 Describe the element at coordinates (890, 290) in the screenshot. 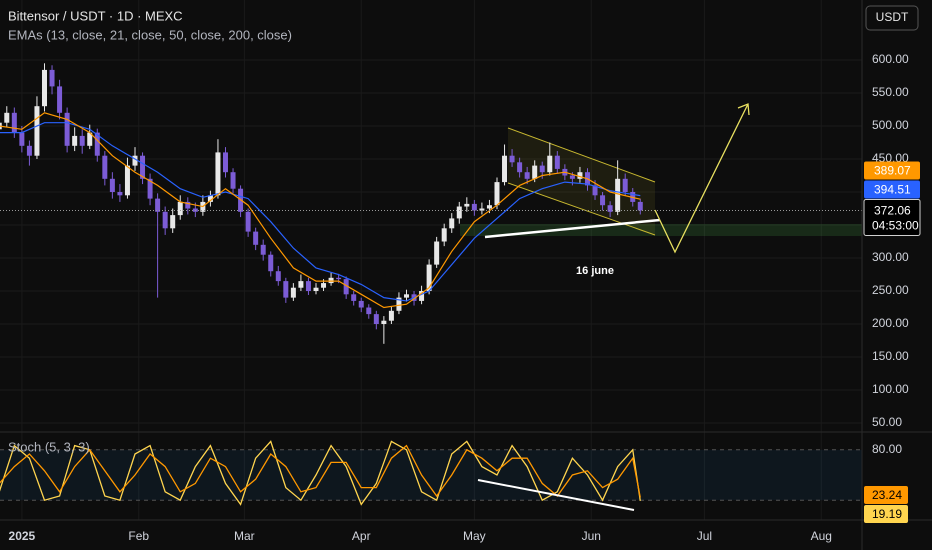

I see `y-tick-label: 250.00` at that location.